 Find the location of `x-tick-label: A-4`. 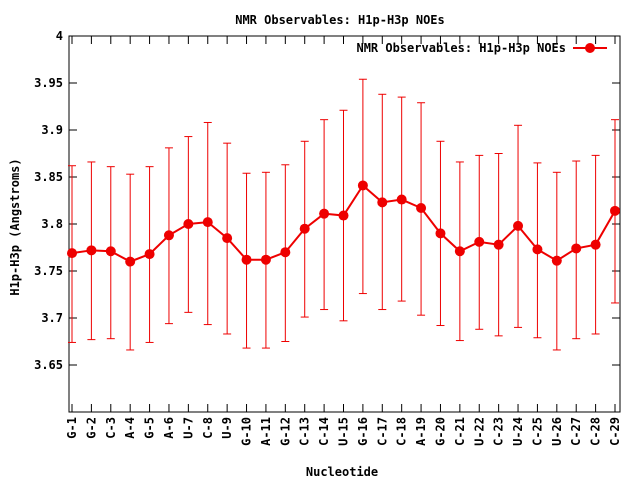

x-tick-label: A-4 is located at coordinates (130, 428).